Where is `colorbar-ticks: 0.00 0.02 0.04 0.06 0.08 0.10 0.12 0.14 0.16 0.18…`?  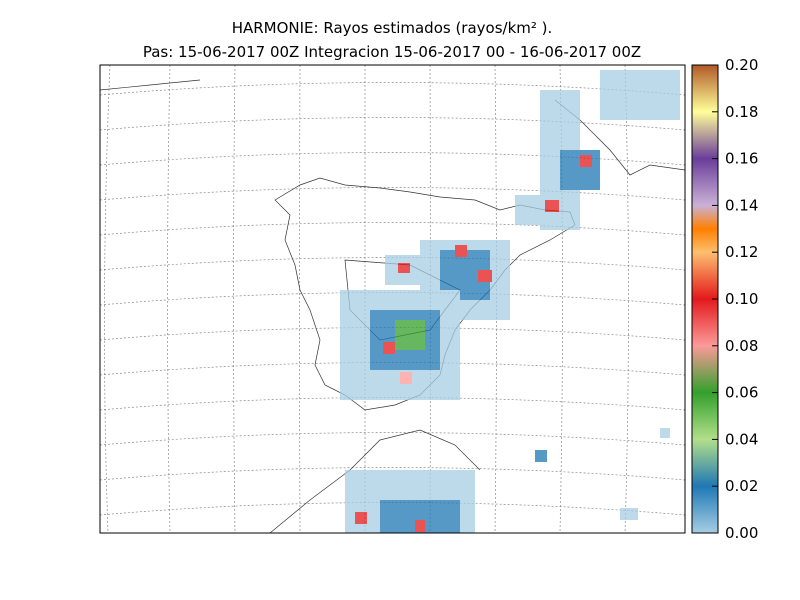
colorbar-ticks: 0.00 0.02 0.04 0.06 0.08 0.10 0.12 0.14 0.16 0.18… is located at coordinates (735, 299).